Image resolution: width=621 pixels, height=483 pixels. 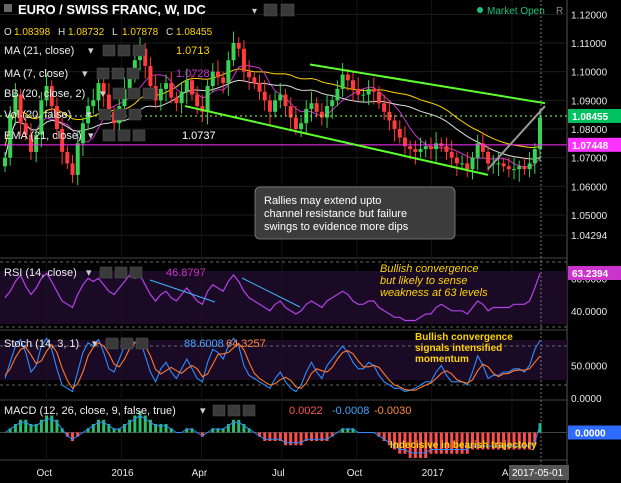 I want to click on legend-ema-dropdown-icon: ▾, so click(x=91, y=136).